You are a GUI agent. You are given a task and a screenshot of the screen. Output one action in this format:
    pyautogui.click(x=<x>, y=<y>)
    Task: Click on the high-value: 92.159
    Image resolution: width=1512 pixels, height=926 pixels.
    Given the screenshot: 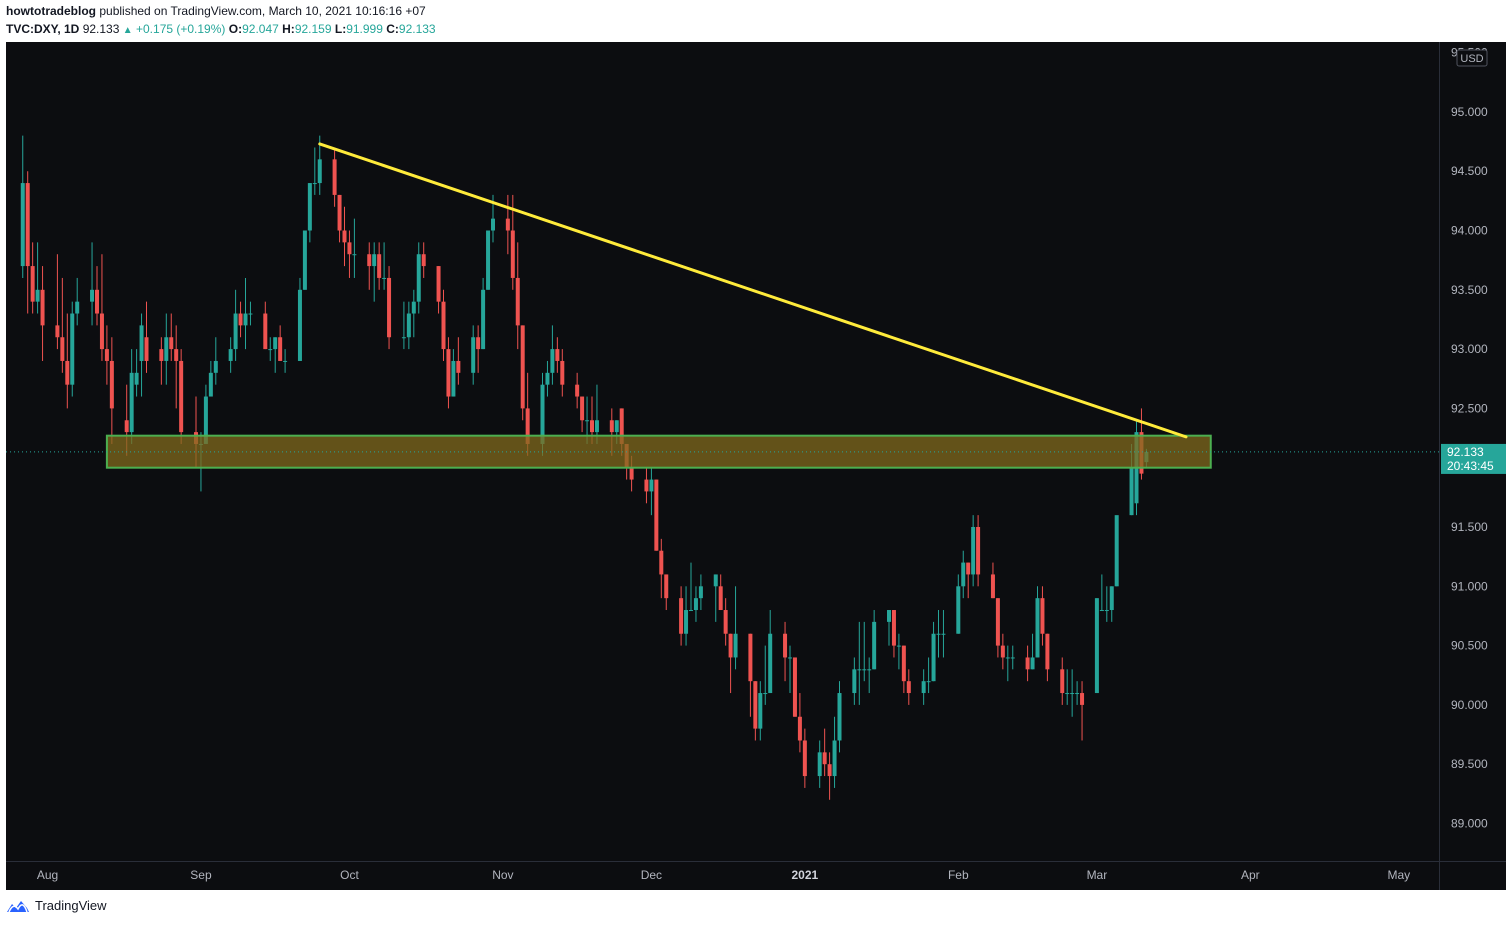 What is the action you would take?
    pyautogui.click(x=313, y=29)
    